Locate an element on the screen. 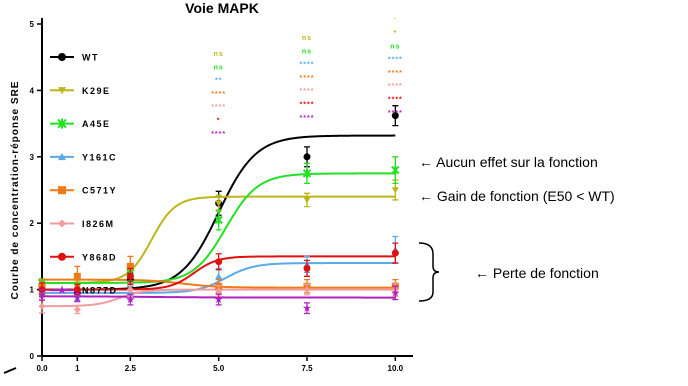 The image size is (688, 386). y-tick-label: 4 is located at coordinates (32, 90).